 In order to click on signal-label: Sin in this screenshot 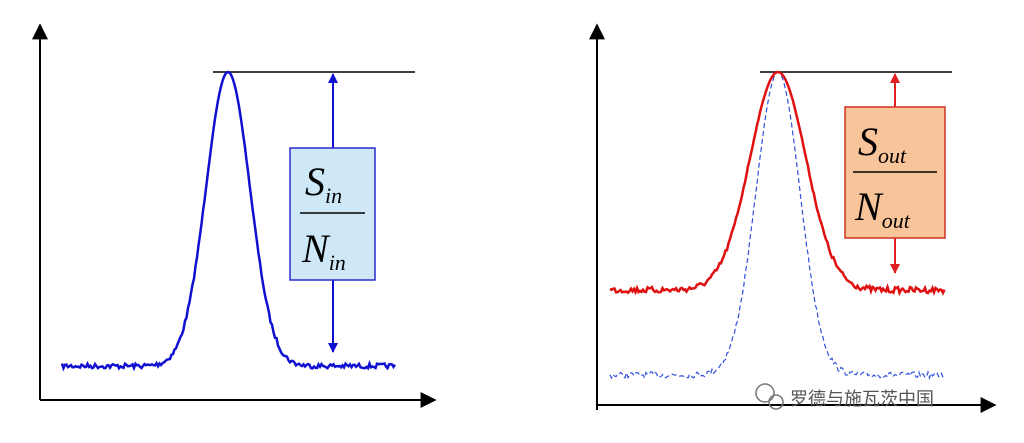, I will do `click(323, 183)`.